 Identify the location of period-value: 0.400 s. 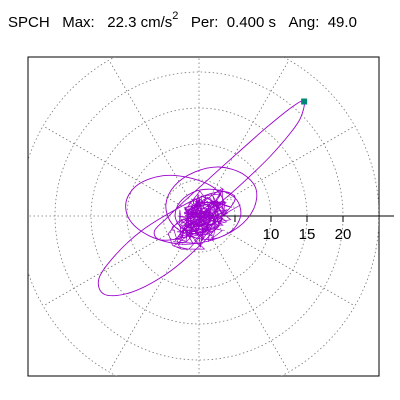
(251, 22).